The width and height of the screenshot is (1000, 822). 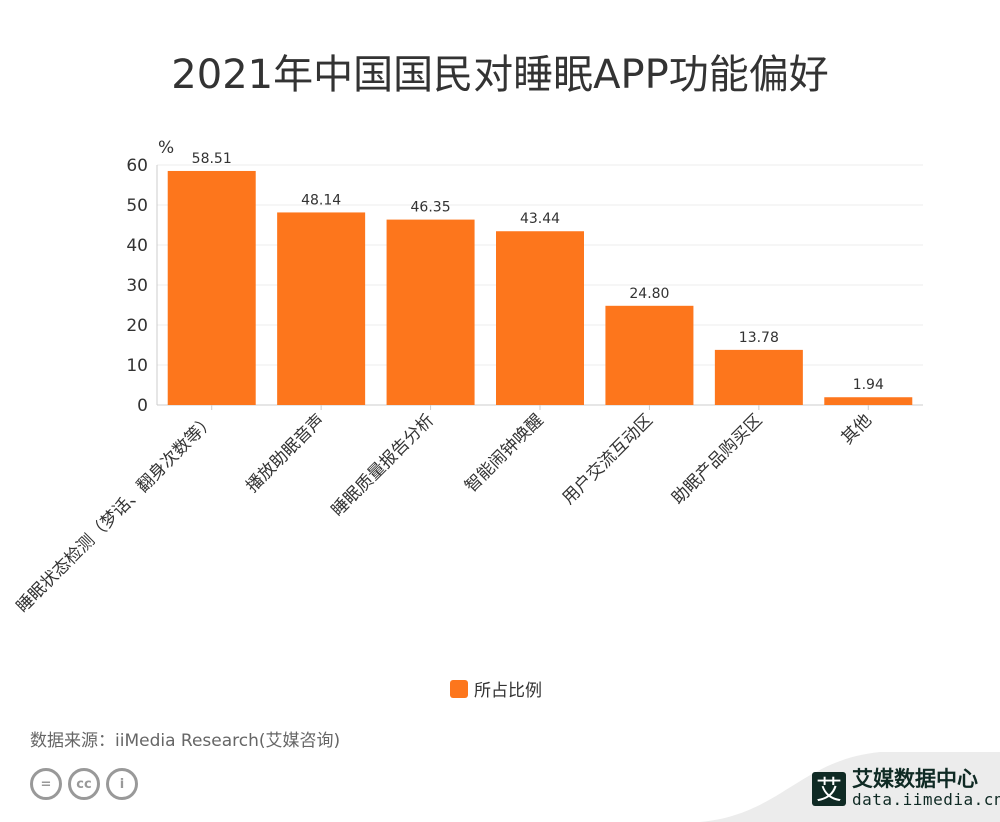 I want to click on data-label: 48.14, so click(x=321, y=200).